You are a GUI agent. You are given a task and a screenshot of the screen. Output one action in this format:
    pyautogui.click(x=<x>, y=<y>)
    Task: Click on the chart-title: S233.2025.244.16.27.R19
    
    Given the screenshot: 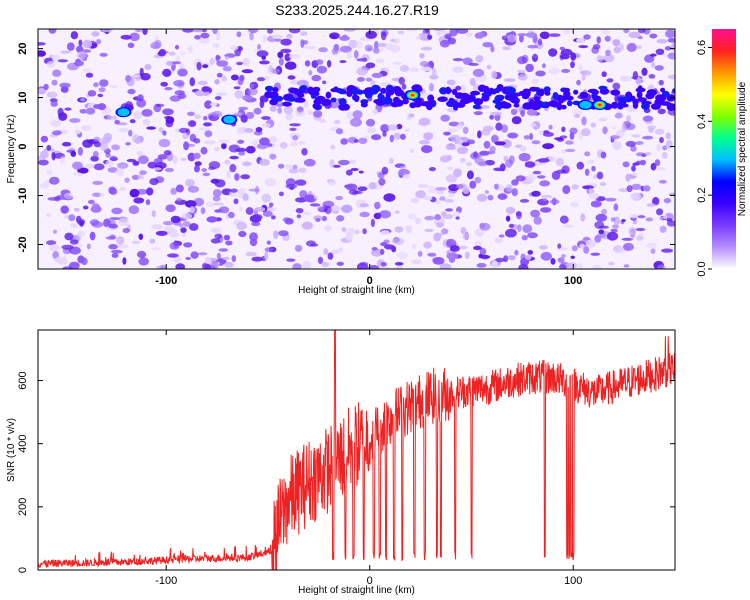 What is the action you would take?
    pyautogui.click(x=357, y=11)
    